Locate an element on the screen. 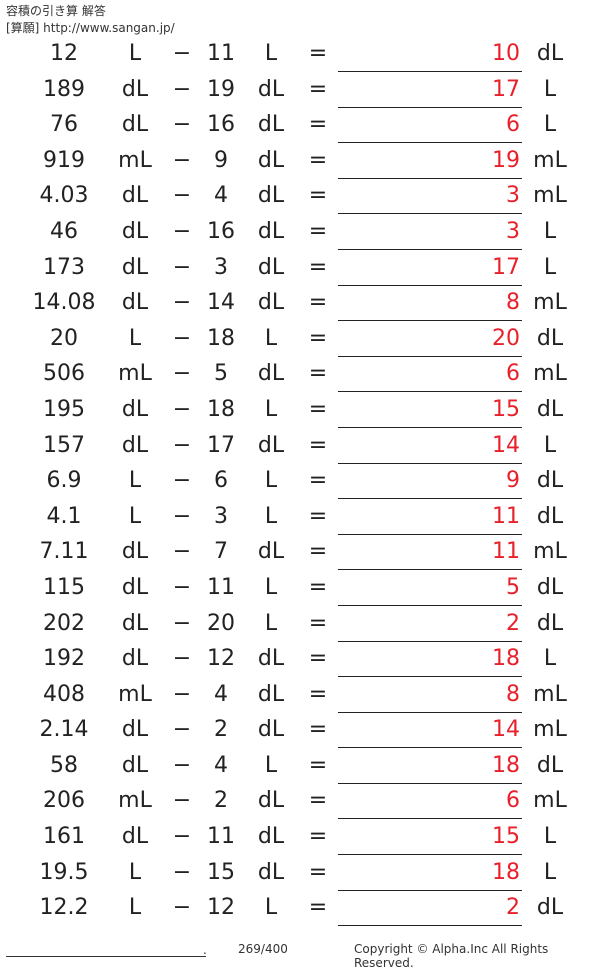  subtrahend-value: 6 is located at coordinates (221, 481).